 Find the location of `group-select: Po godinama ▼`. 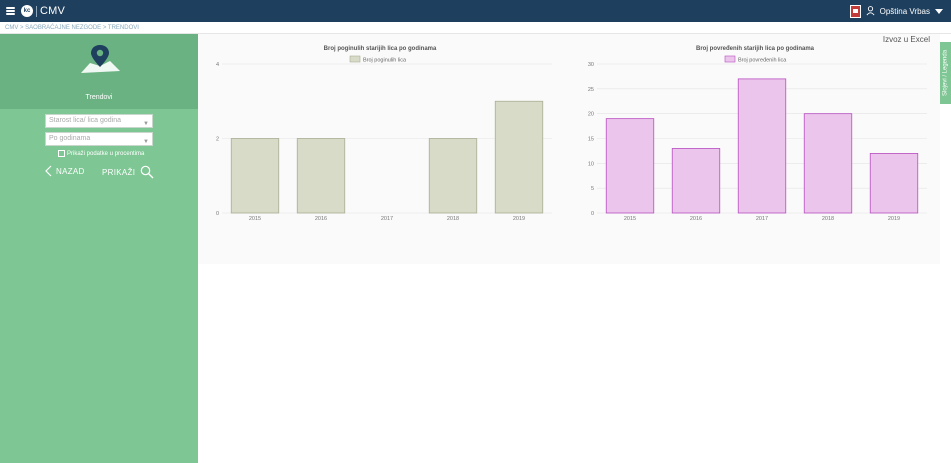

group-select: Po godinama ▼ is located at coordinates (99, 139).